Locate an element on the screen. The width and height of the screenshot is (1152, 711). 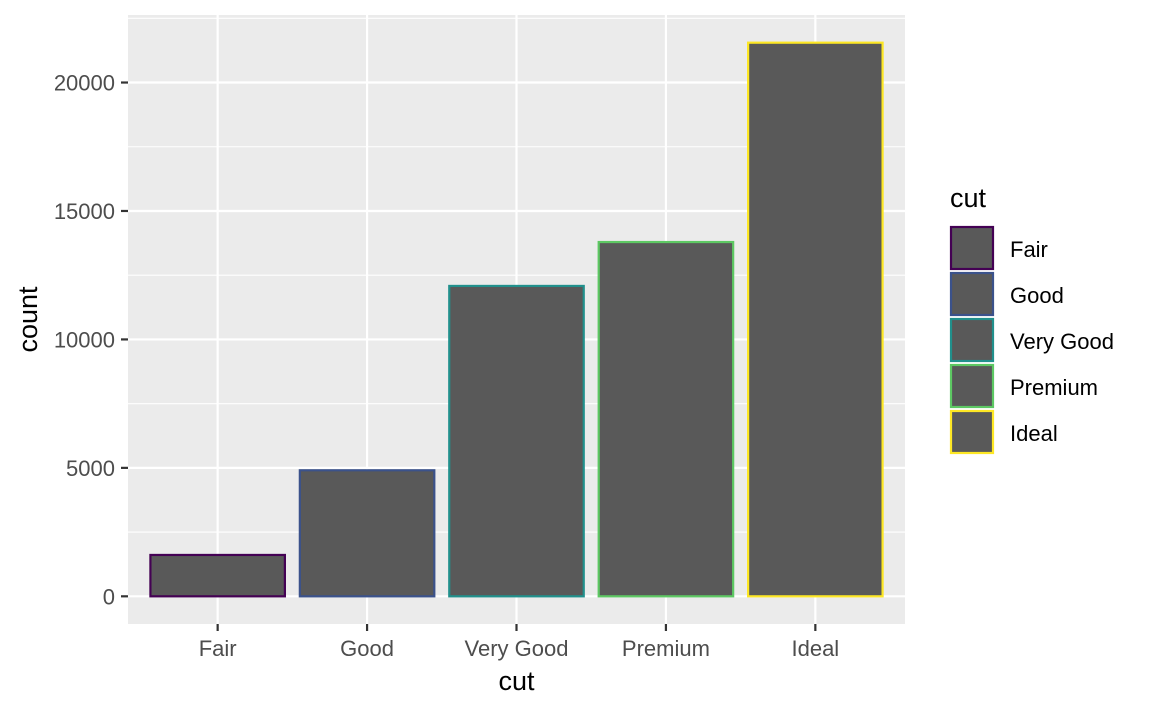
x-tick-label: Premium is located at coordinates (666, 648).